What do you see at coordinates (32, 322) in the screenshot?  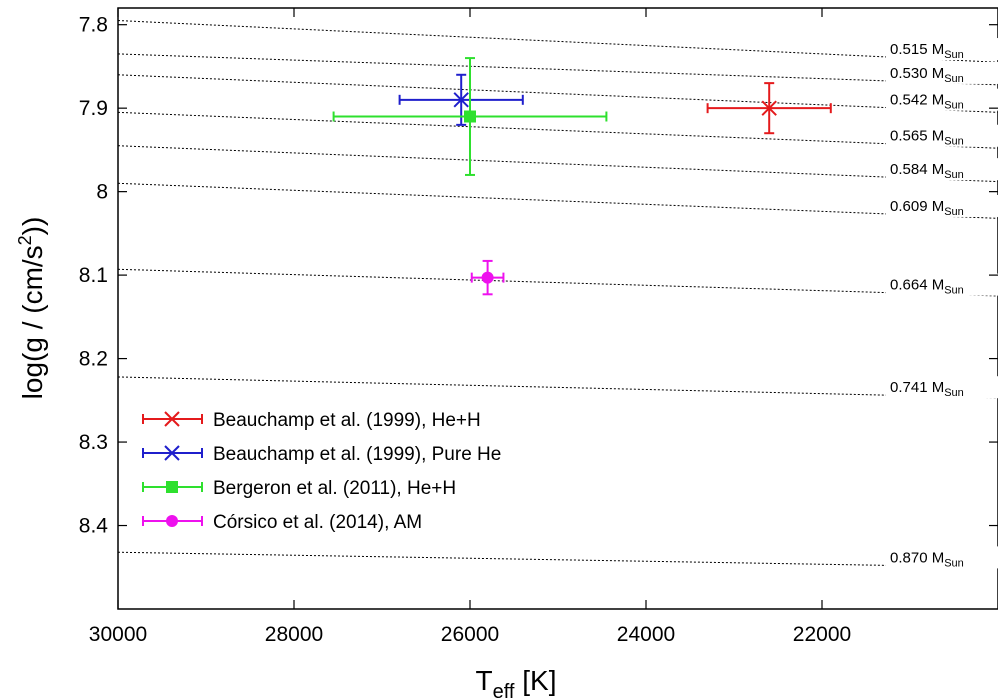 I see `y-axis-label-pre: log(g / (cm/s` at bounding box center [32, 322].